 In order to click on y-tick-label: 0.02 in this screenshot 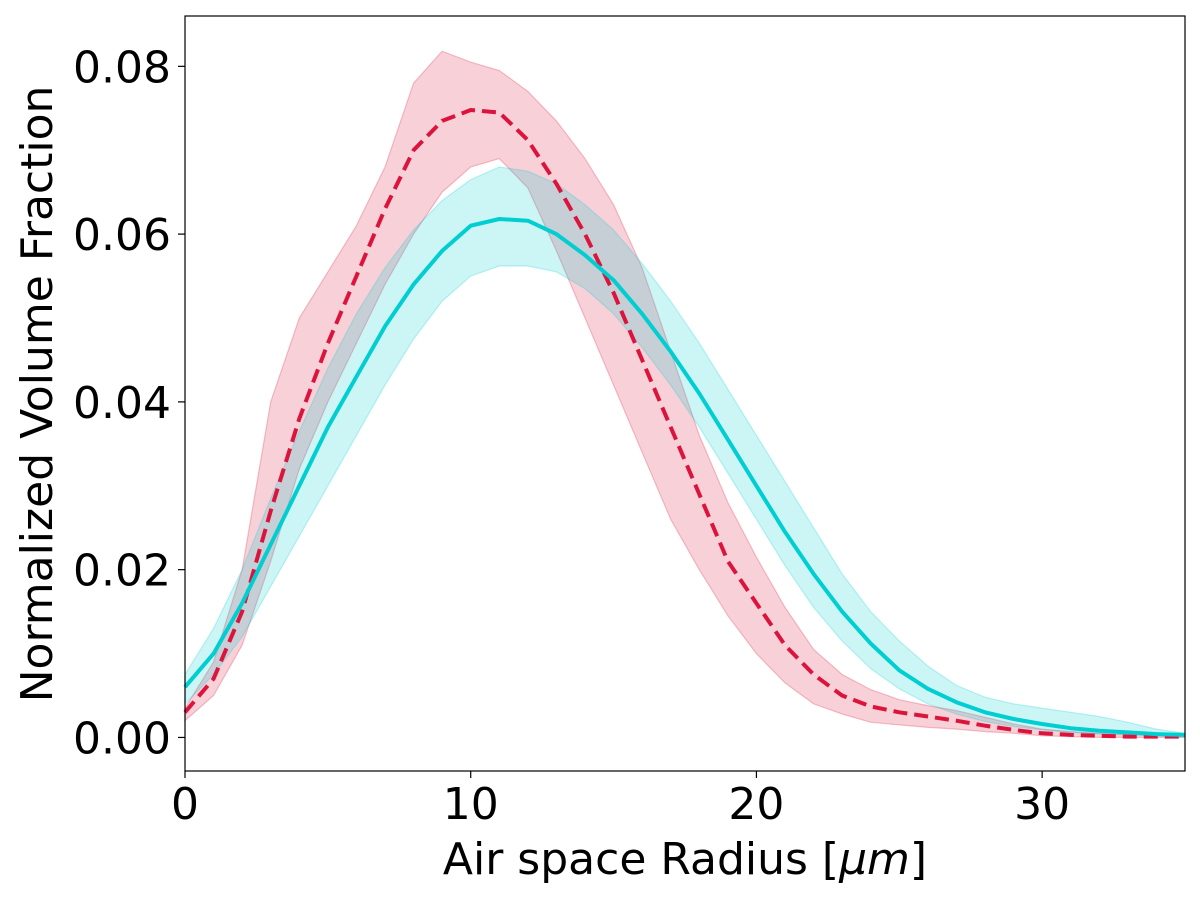, I will do `click(122, 571)`.